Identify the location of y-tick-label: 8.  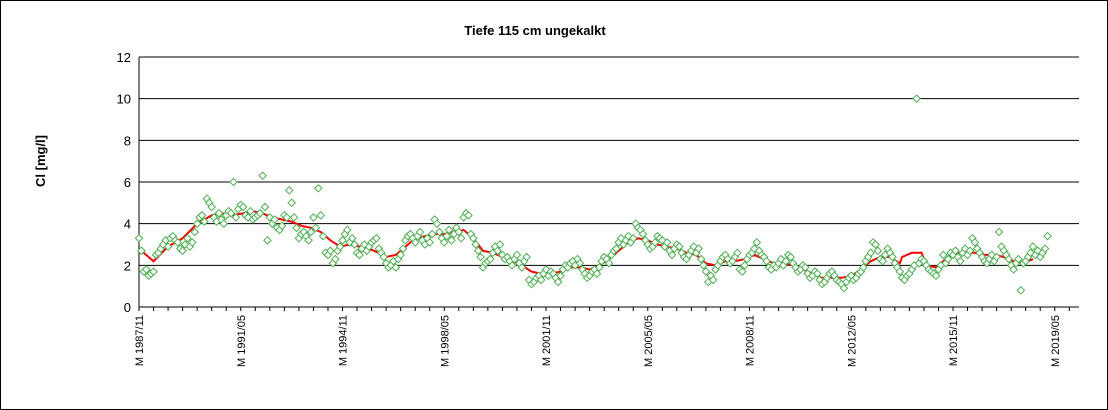
(127, 140).